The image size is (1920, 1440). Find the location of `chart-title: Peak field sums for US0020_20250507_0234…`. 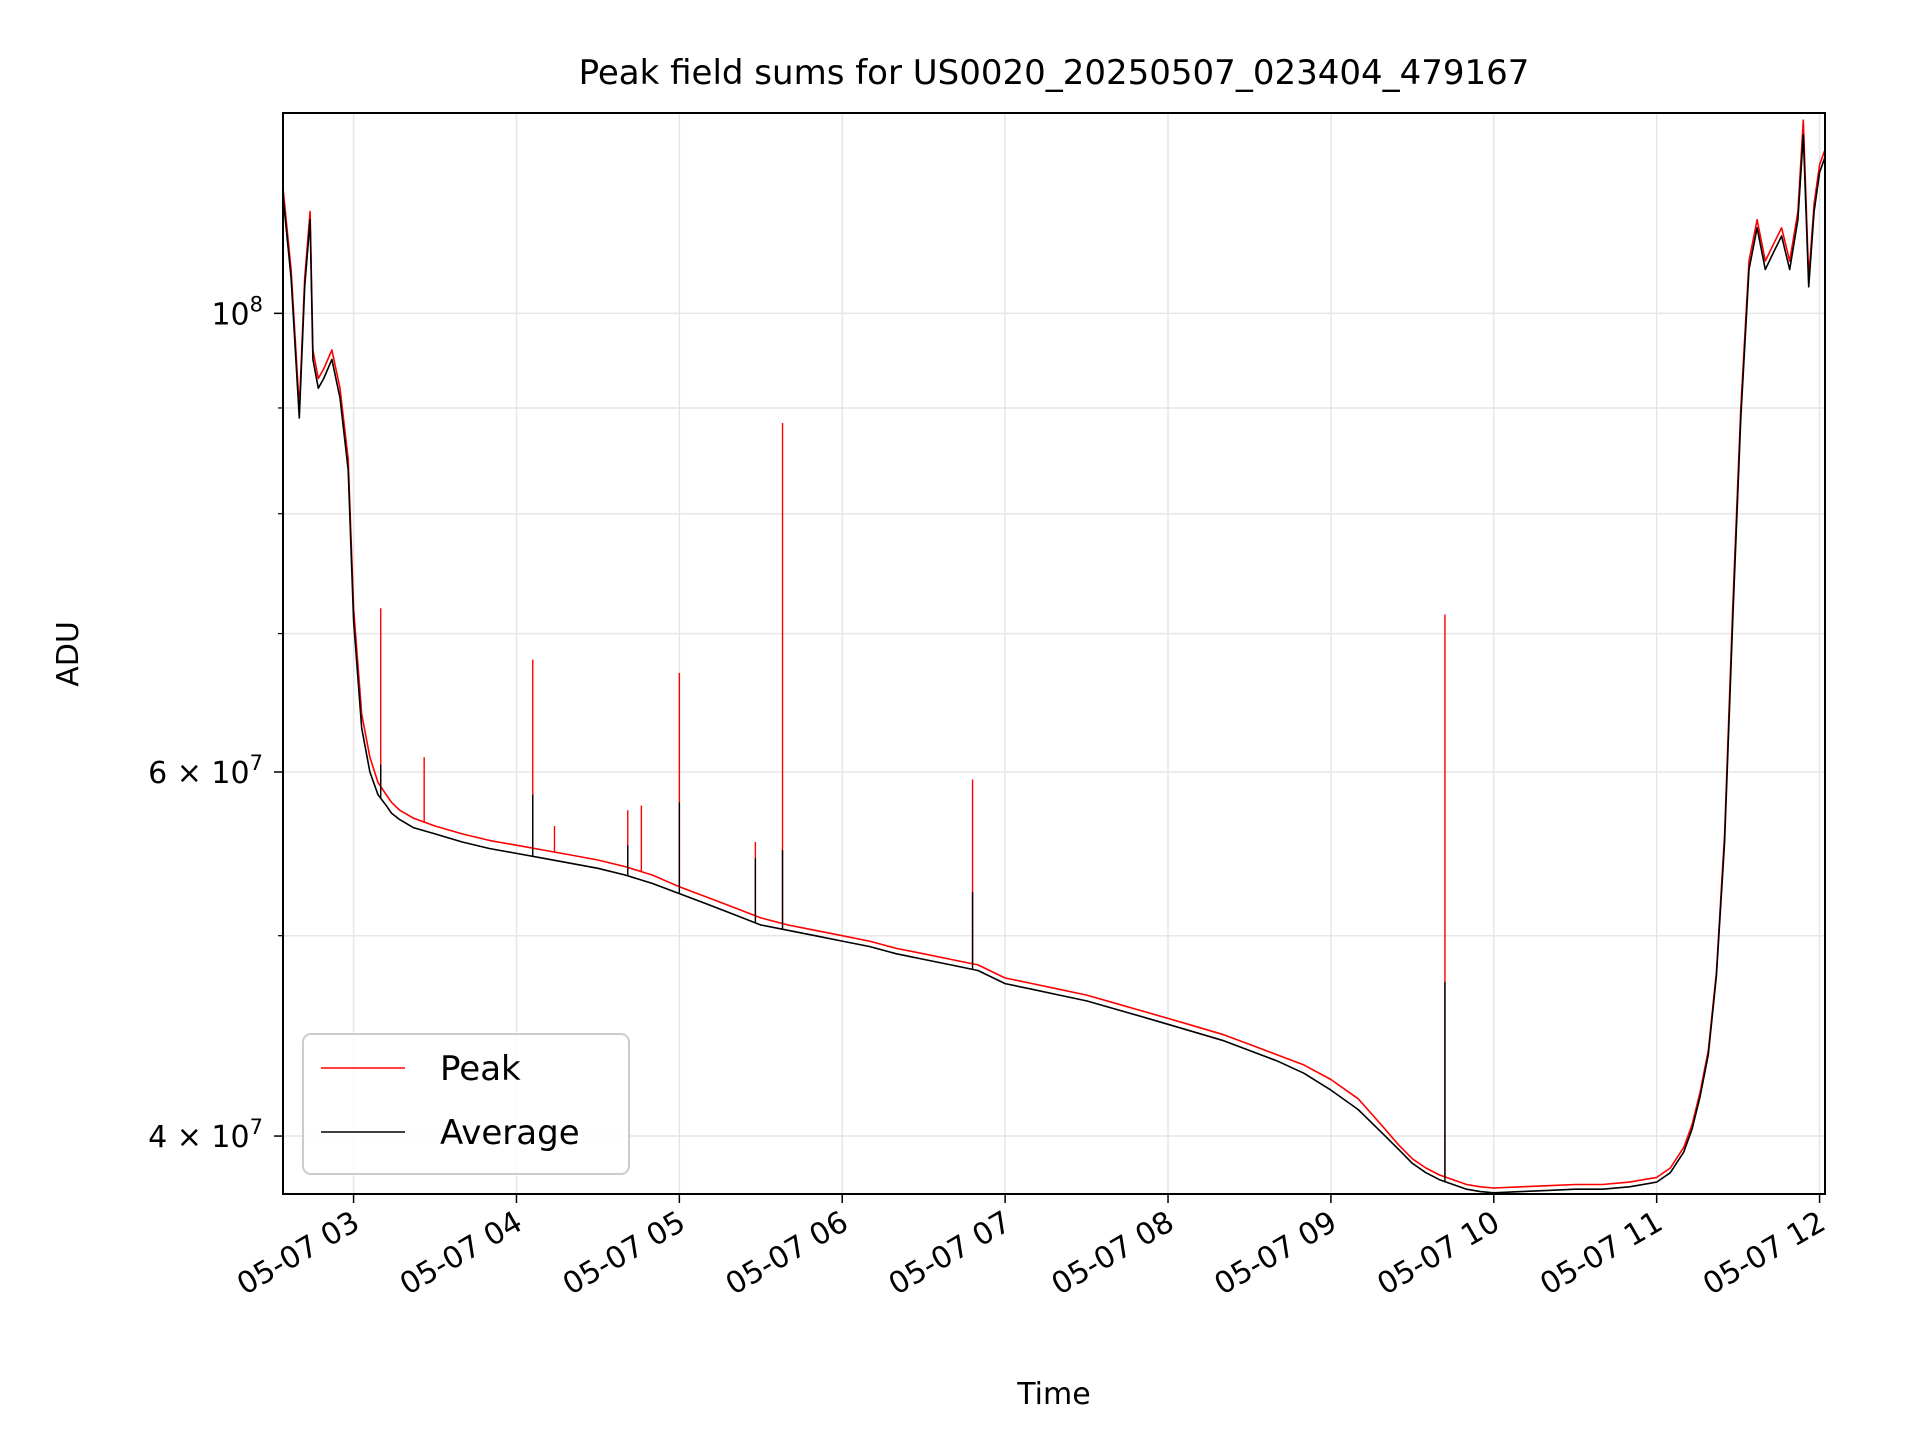

chart-title: Peak field sums for US0020_20250507_0234… is located at coordinates (1054, 73).